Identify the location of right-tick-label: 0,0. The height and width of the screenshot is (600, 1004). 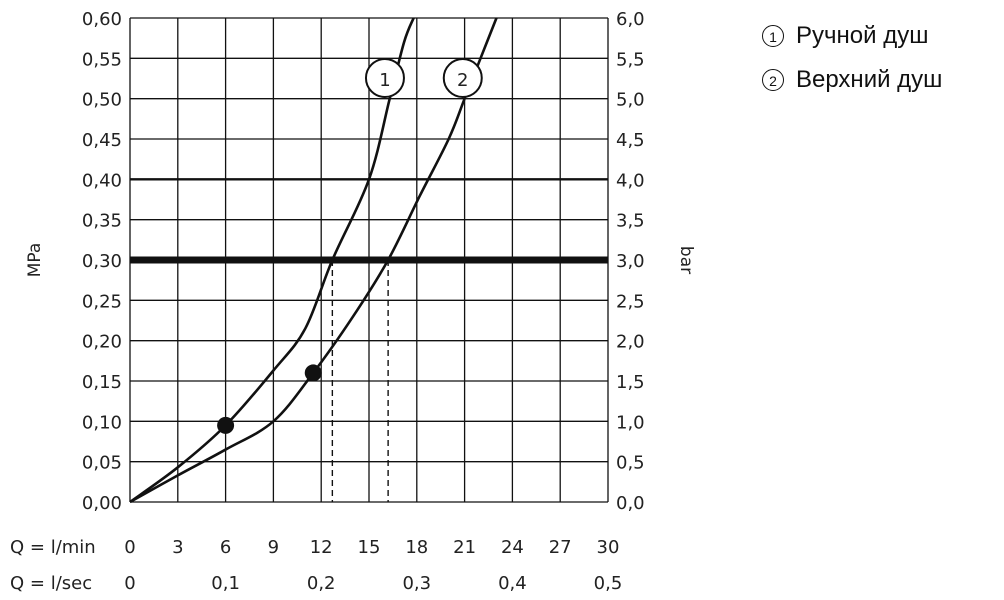
(630, 503).